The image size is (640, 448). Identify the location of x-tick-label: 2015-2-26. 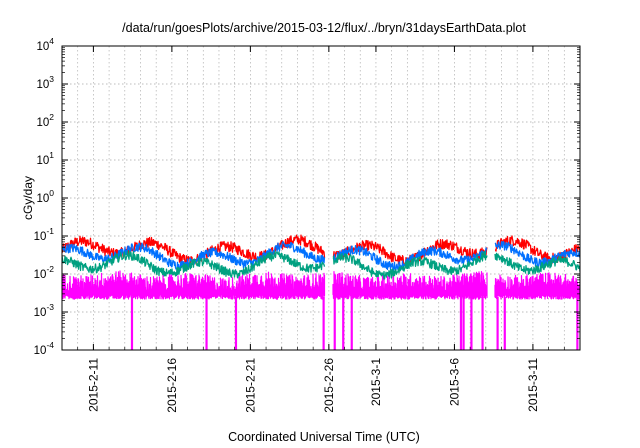
(329, 385).